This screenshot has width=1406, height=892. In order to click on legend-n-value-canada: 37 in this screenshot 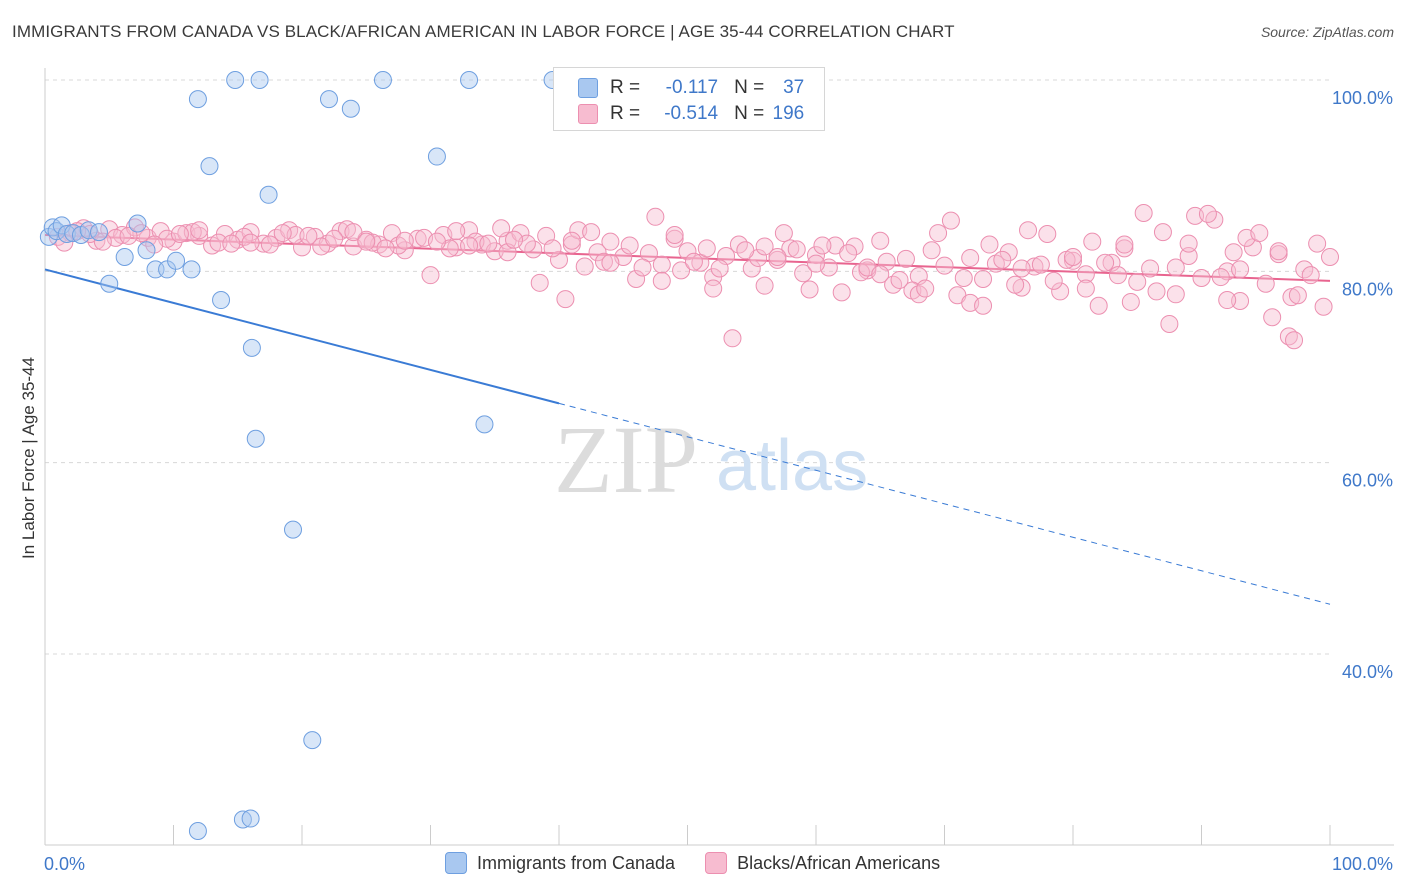, I will do `click(794, 87)`.